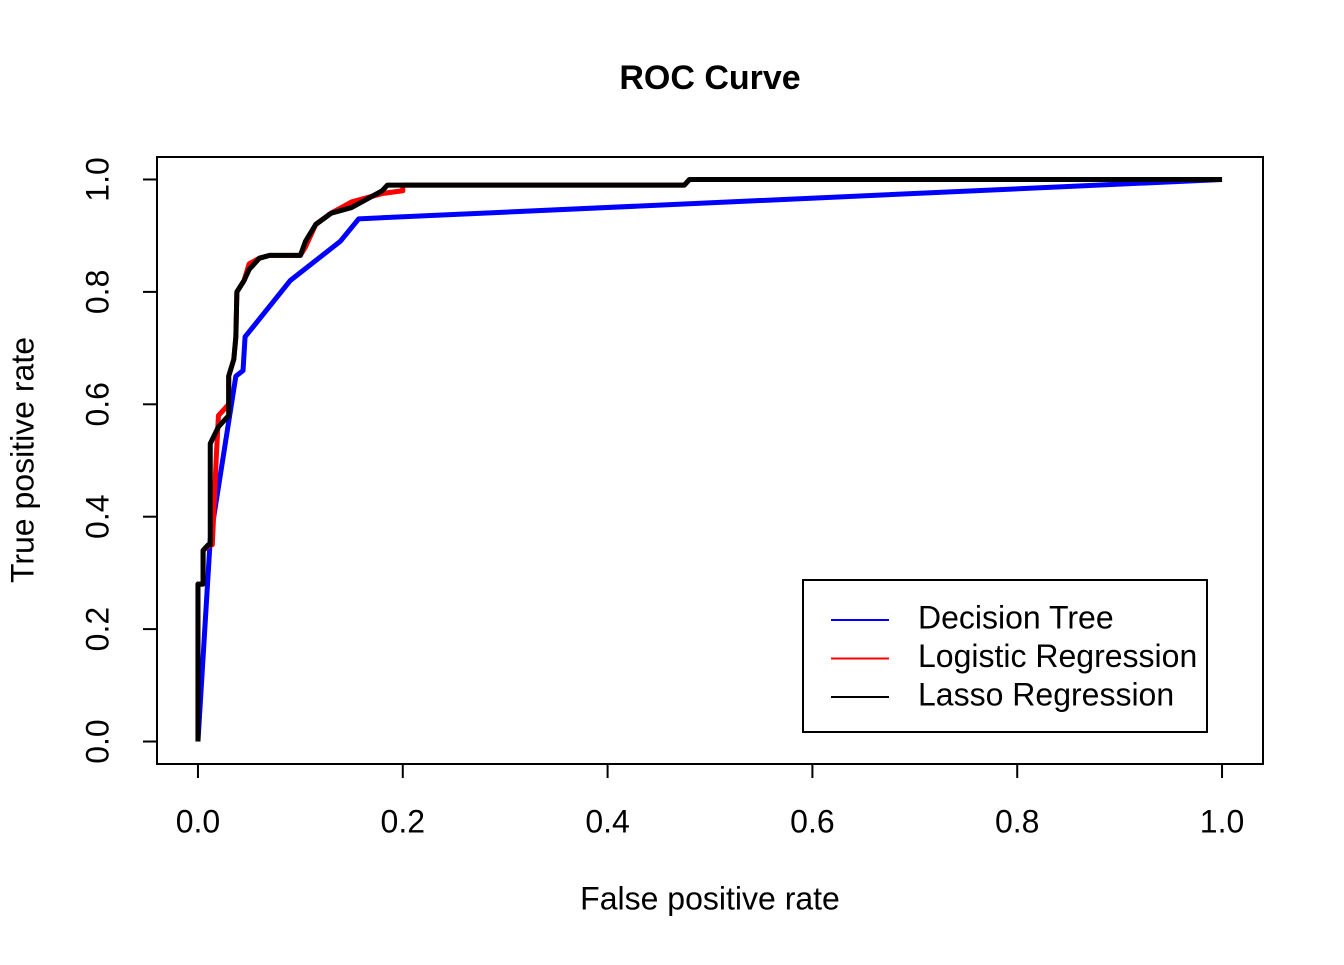 The height and width of the screenshot is (965, 1344). Describe the element at coordinates (1017, 821) in the screenshot. I see `x-tick-label: 0.8` at that location.